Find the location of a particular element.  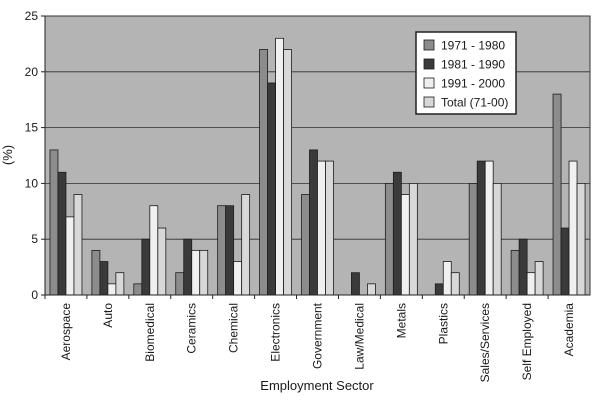

bar-4-sales-services is located at coordinates (497, 239).